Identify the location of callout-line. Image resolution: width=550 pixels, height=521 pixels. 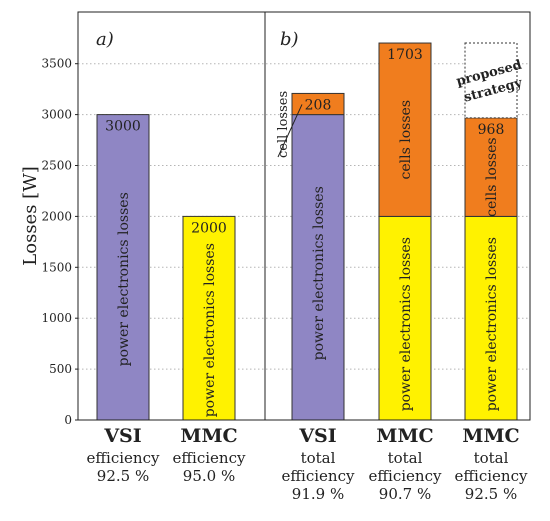
(290, 131).